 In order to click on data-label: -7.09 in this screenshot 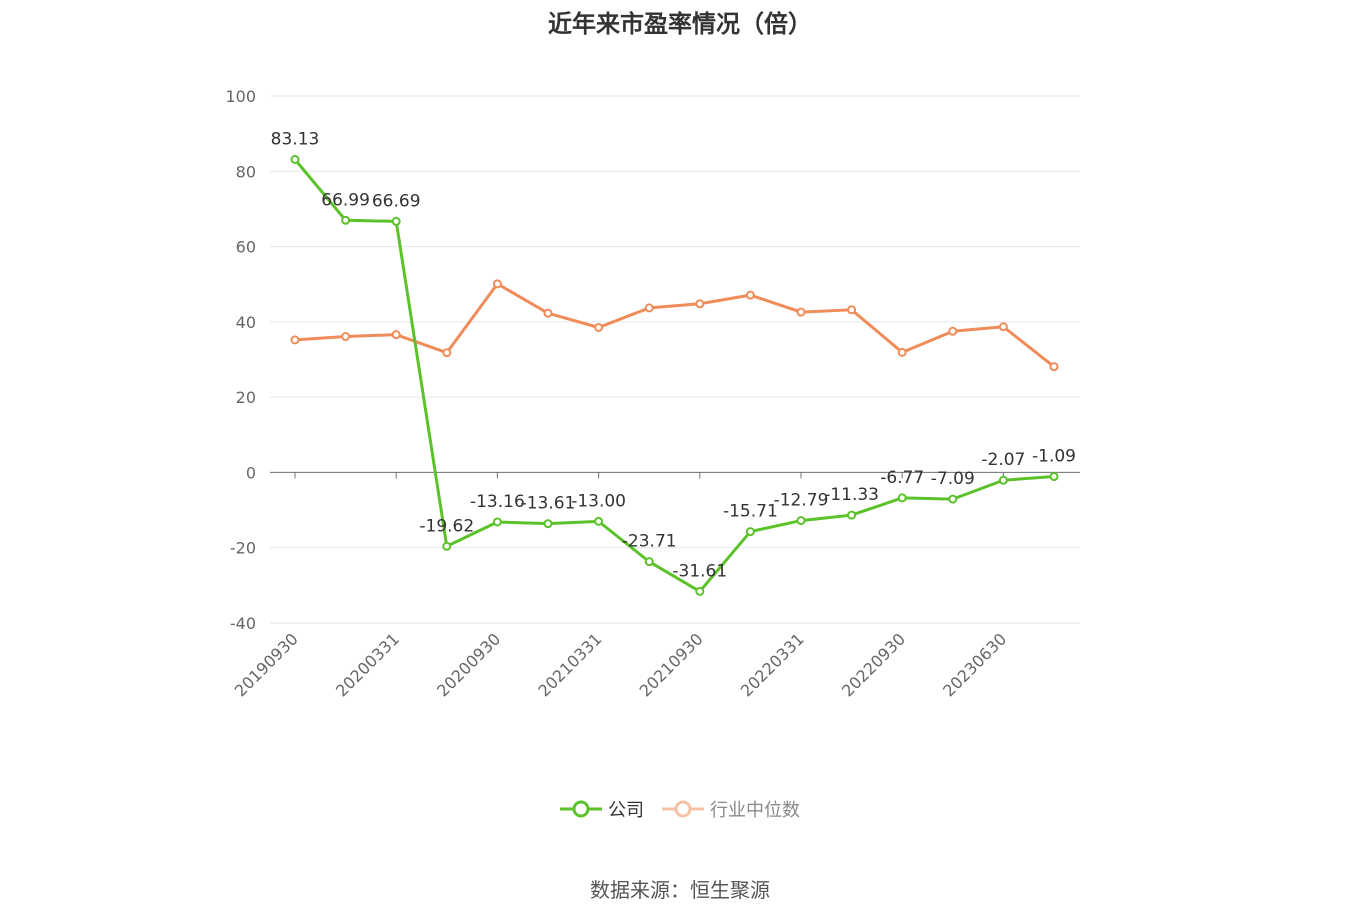, I will do `click(953, 479)`.